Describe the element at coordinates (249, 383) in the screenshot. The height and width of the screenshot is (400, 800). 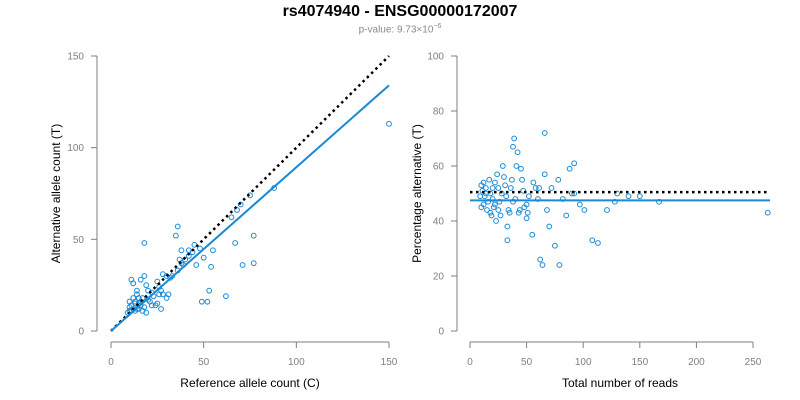
I see `x-axis-label: Reference allele count (C)` at that location.